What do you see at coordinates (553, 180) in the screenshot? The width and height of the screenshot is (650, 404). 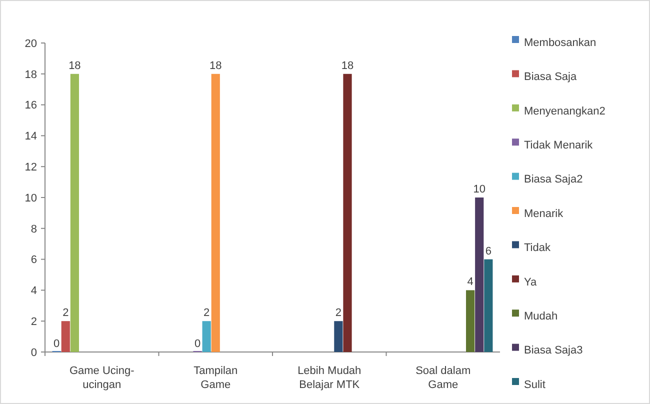 I see `legend-label: Biasa Saja2` at bounding box center [553, 180].